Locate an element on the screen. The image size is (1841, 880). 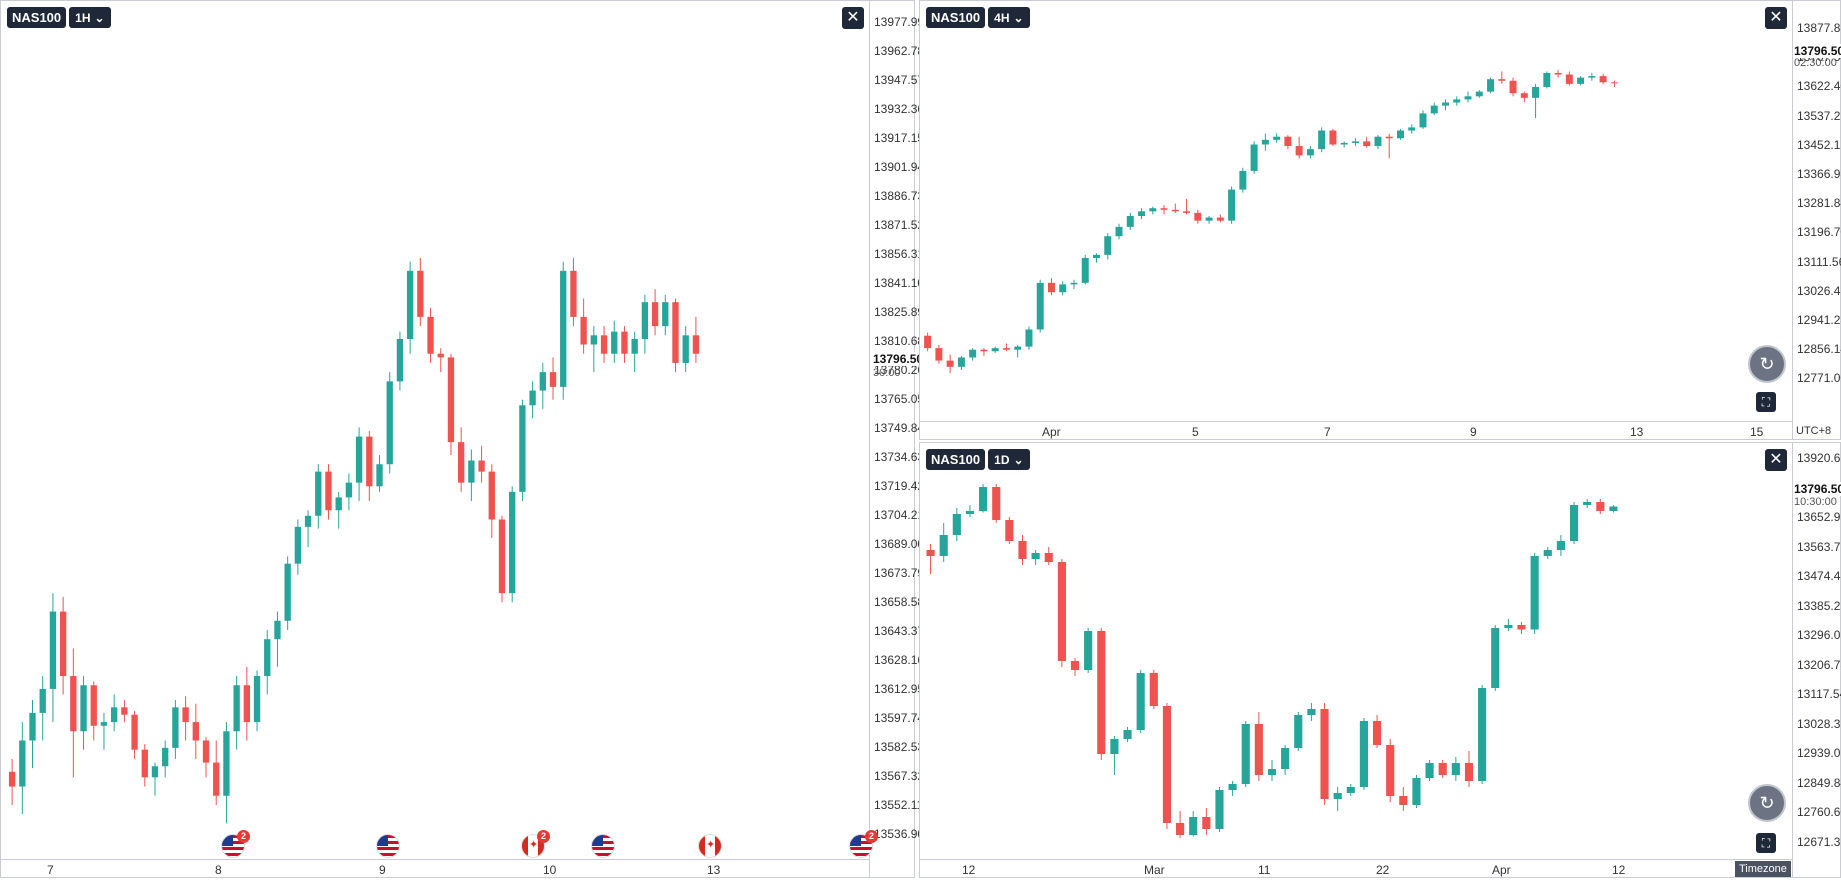
timezone-label: UTC+8 is located at coordinates (1814, 431).